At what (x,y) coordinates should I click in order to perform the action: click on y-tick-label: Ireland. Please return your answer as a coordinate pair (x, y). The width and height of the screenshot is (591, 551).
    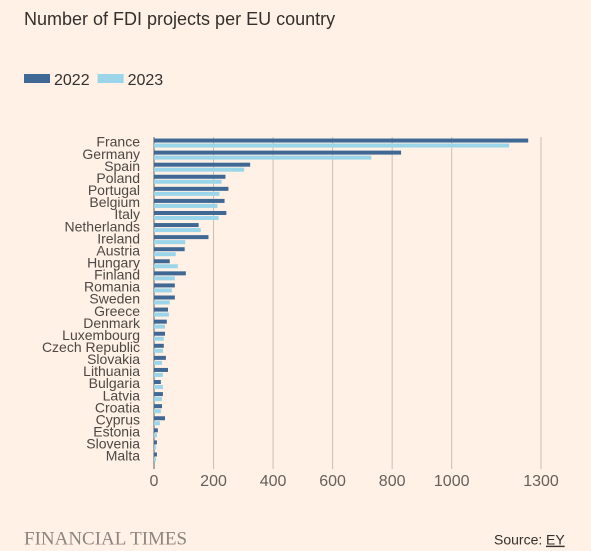
    Looking at the image, I should click on (118, 238).